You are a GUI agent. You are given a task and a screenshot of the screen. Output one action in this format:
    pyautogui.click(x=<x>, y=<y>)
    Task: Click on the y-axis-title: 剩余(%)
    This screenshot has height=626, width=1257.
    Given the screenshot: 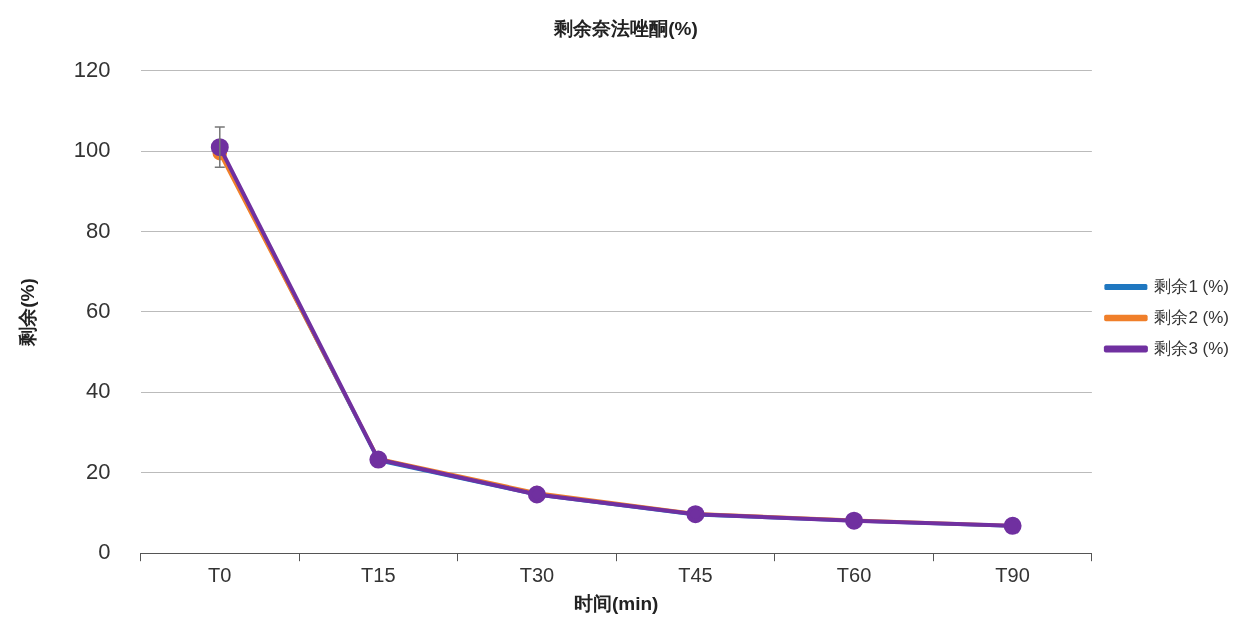 What is the action you would take?
    pyautogui.click(x=27, y=312)
    